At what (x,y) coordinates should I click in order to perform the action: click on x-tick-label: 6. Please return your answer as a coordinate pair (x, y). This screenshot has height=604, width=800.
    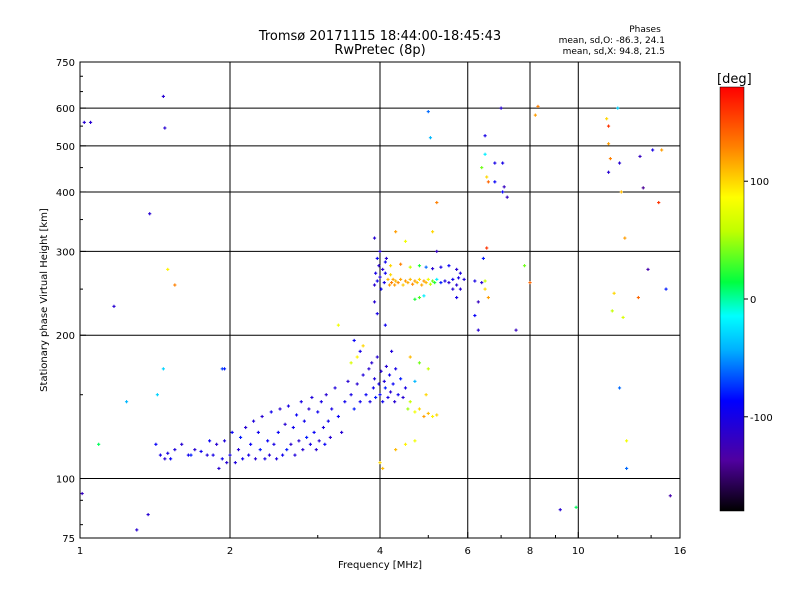
    Looking at the image, I should click on (468, 551).